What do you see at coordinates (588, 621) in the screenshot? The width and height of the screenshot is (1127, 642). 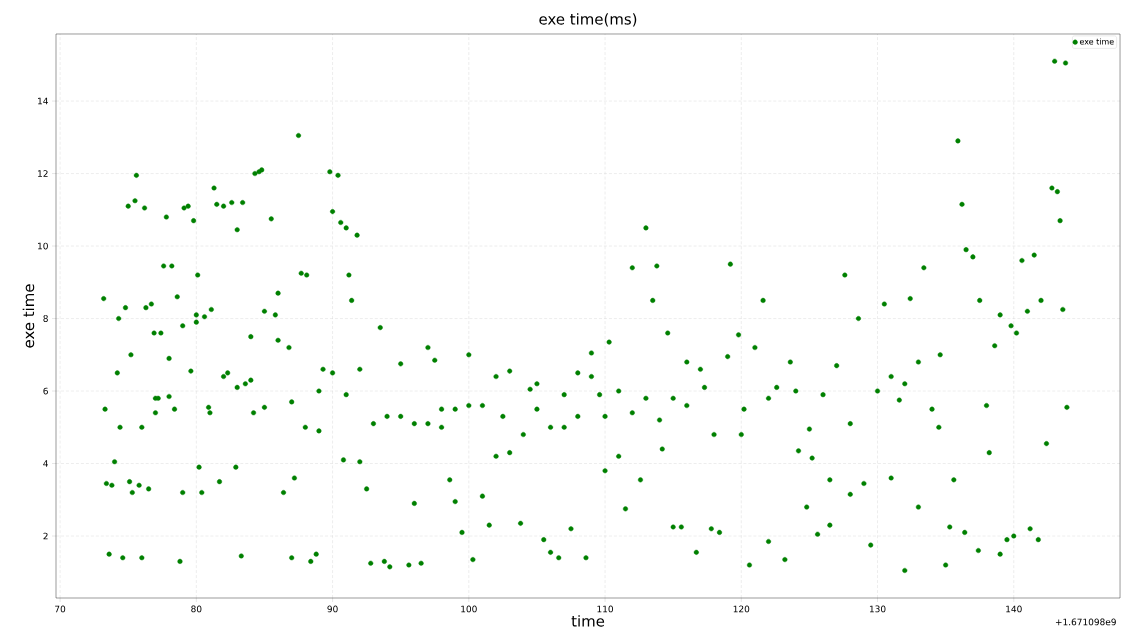 I see `x-axis-title: time` at bounding box center [588, 621].